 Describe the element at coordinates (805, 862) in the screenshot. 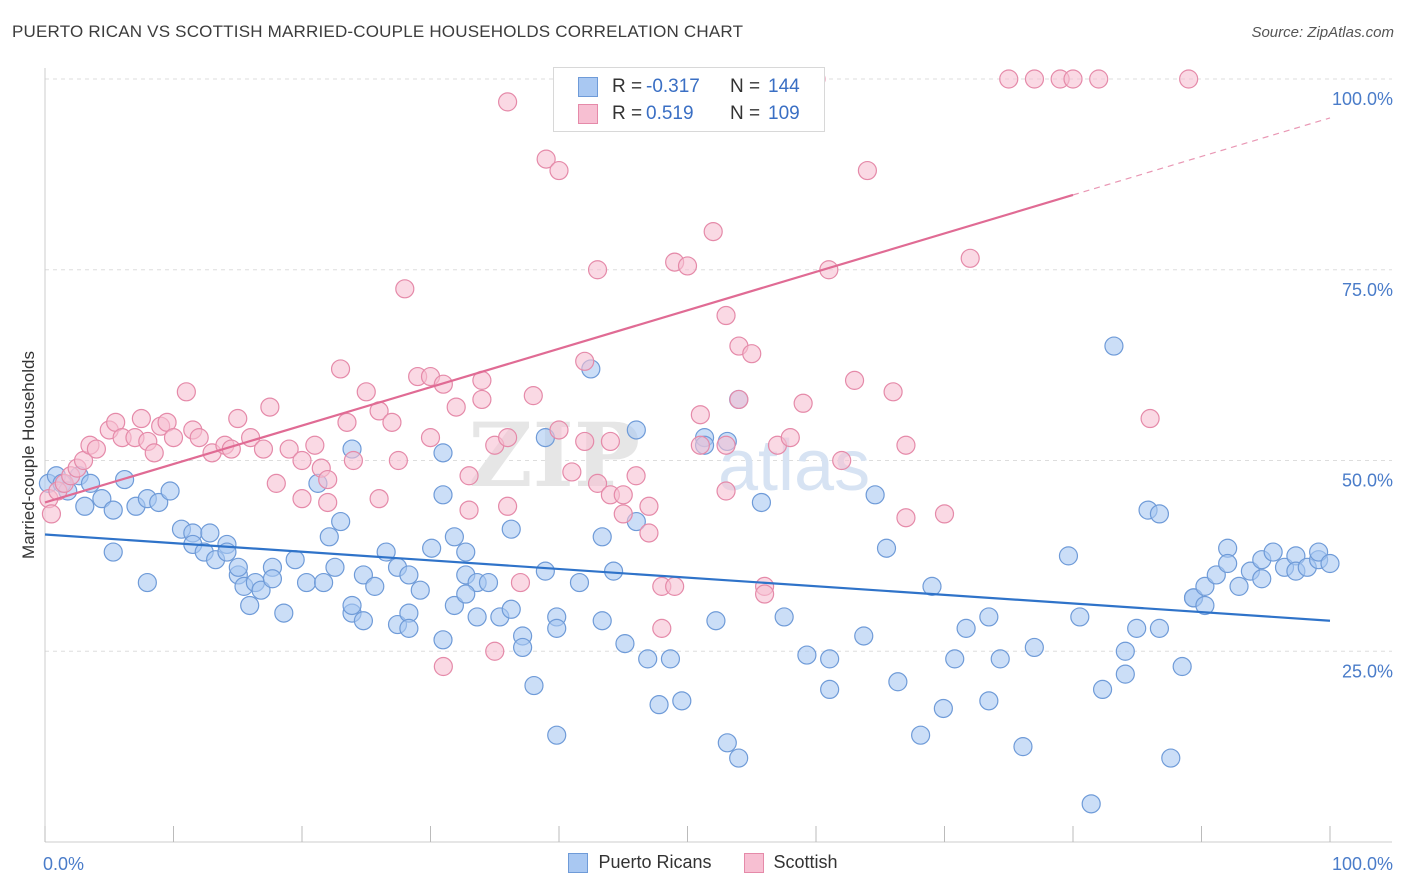

I see `legend-label-scottish: Scottish` at that location.